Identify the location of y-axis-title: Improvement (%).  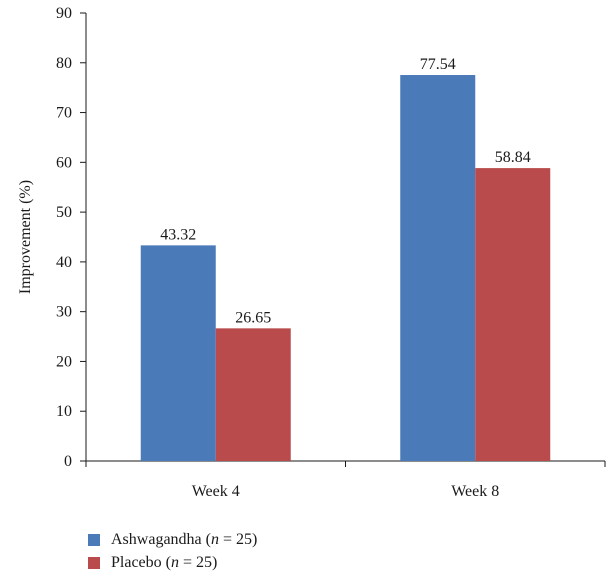
(25, 237).